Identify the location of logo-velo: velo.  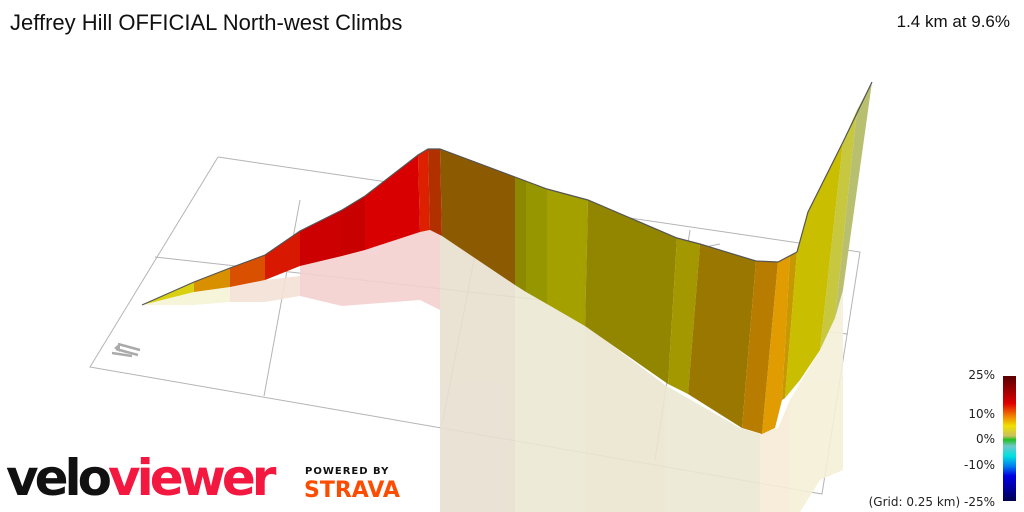
(59, 478).